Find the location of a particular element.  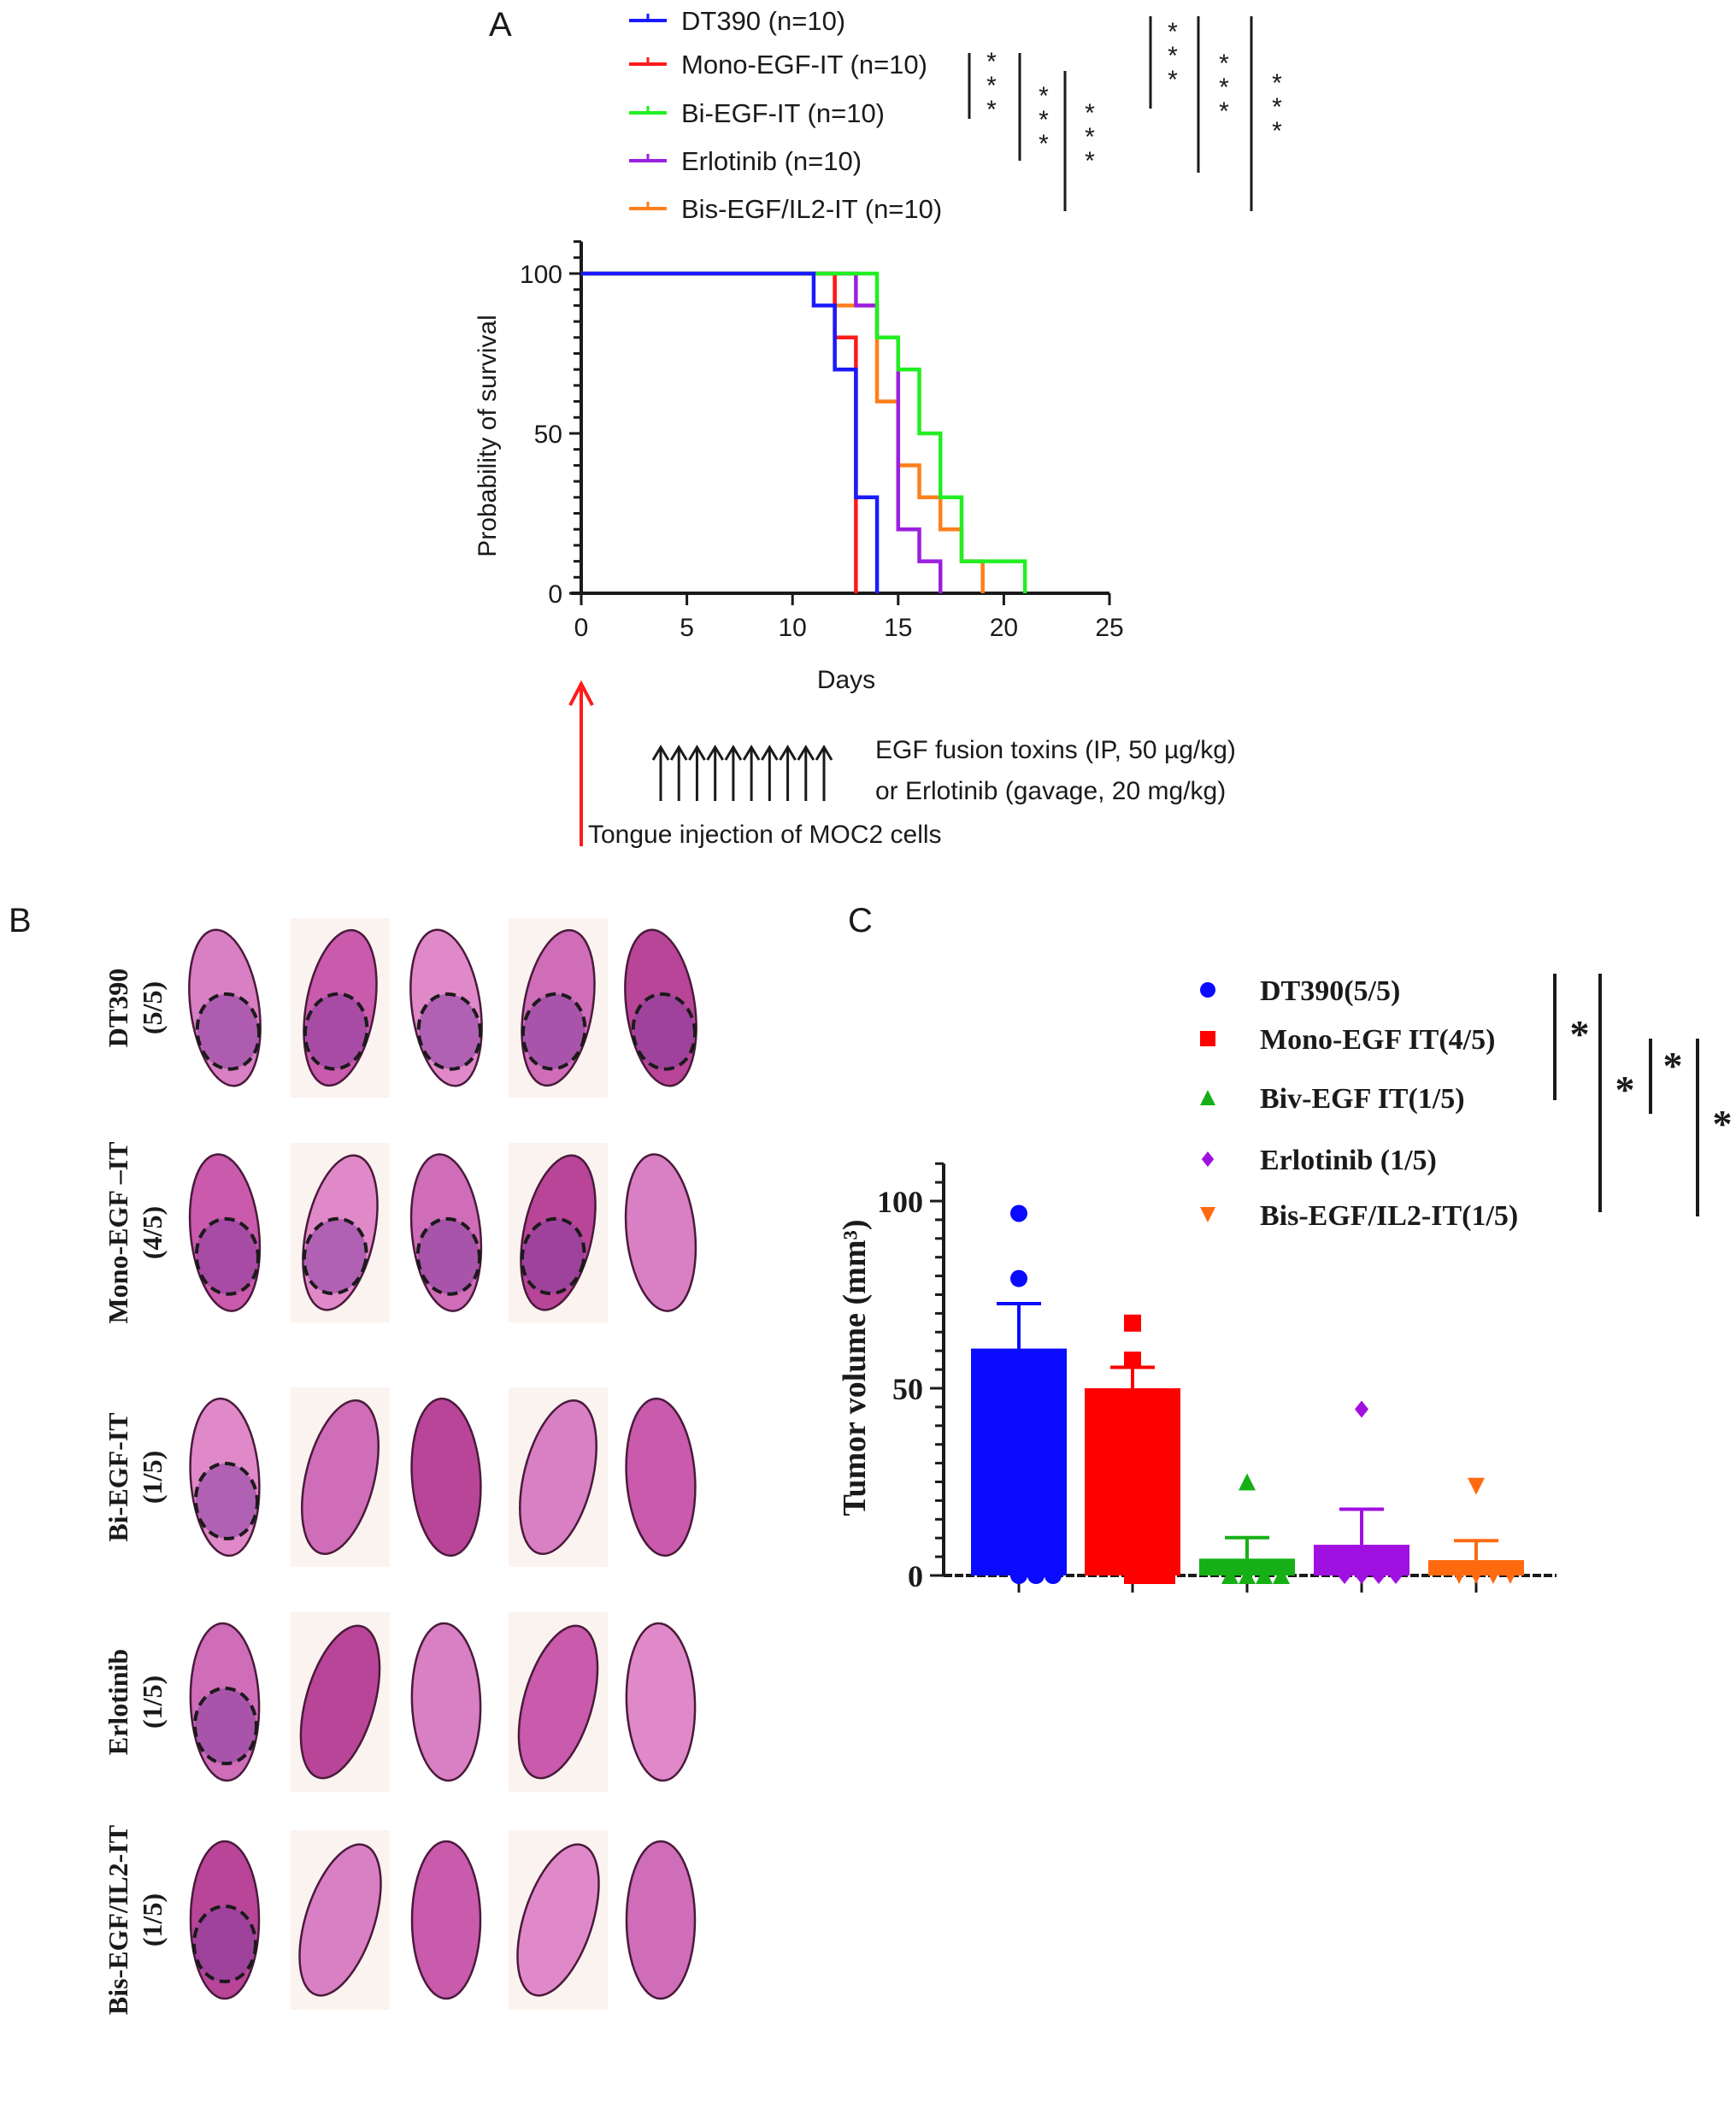

tumor-legend-label: Mono-EGF IT(4/5) is located at coordinates (1377, 1040).